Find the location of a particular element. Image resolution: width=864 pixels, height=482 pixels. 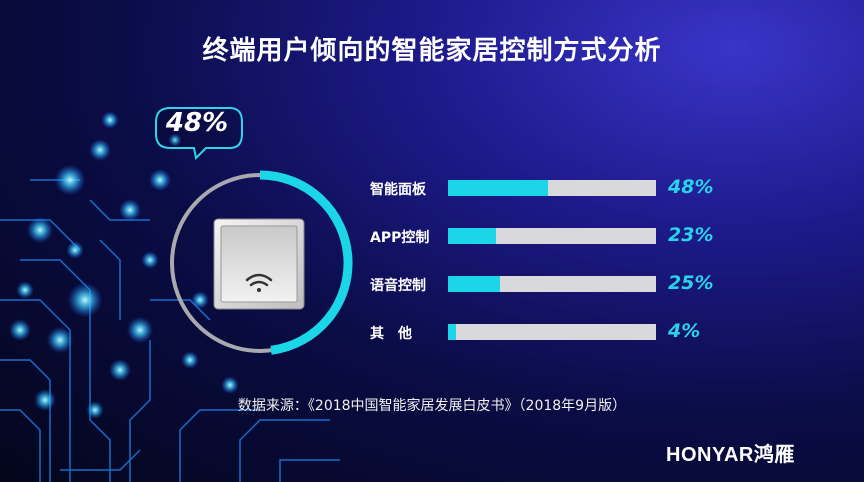

bar-value-label: 4% is located at coordinates (684, 331).